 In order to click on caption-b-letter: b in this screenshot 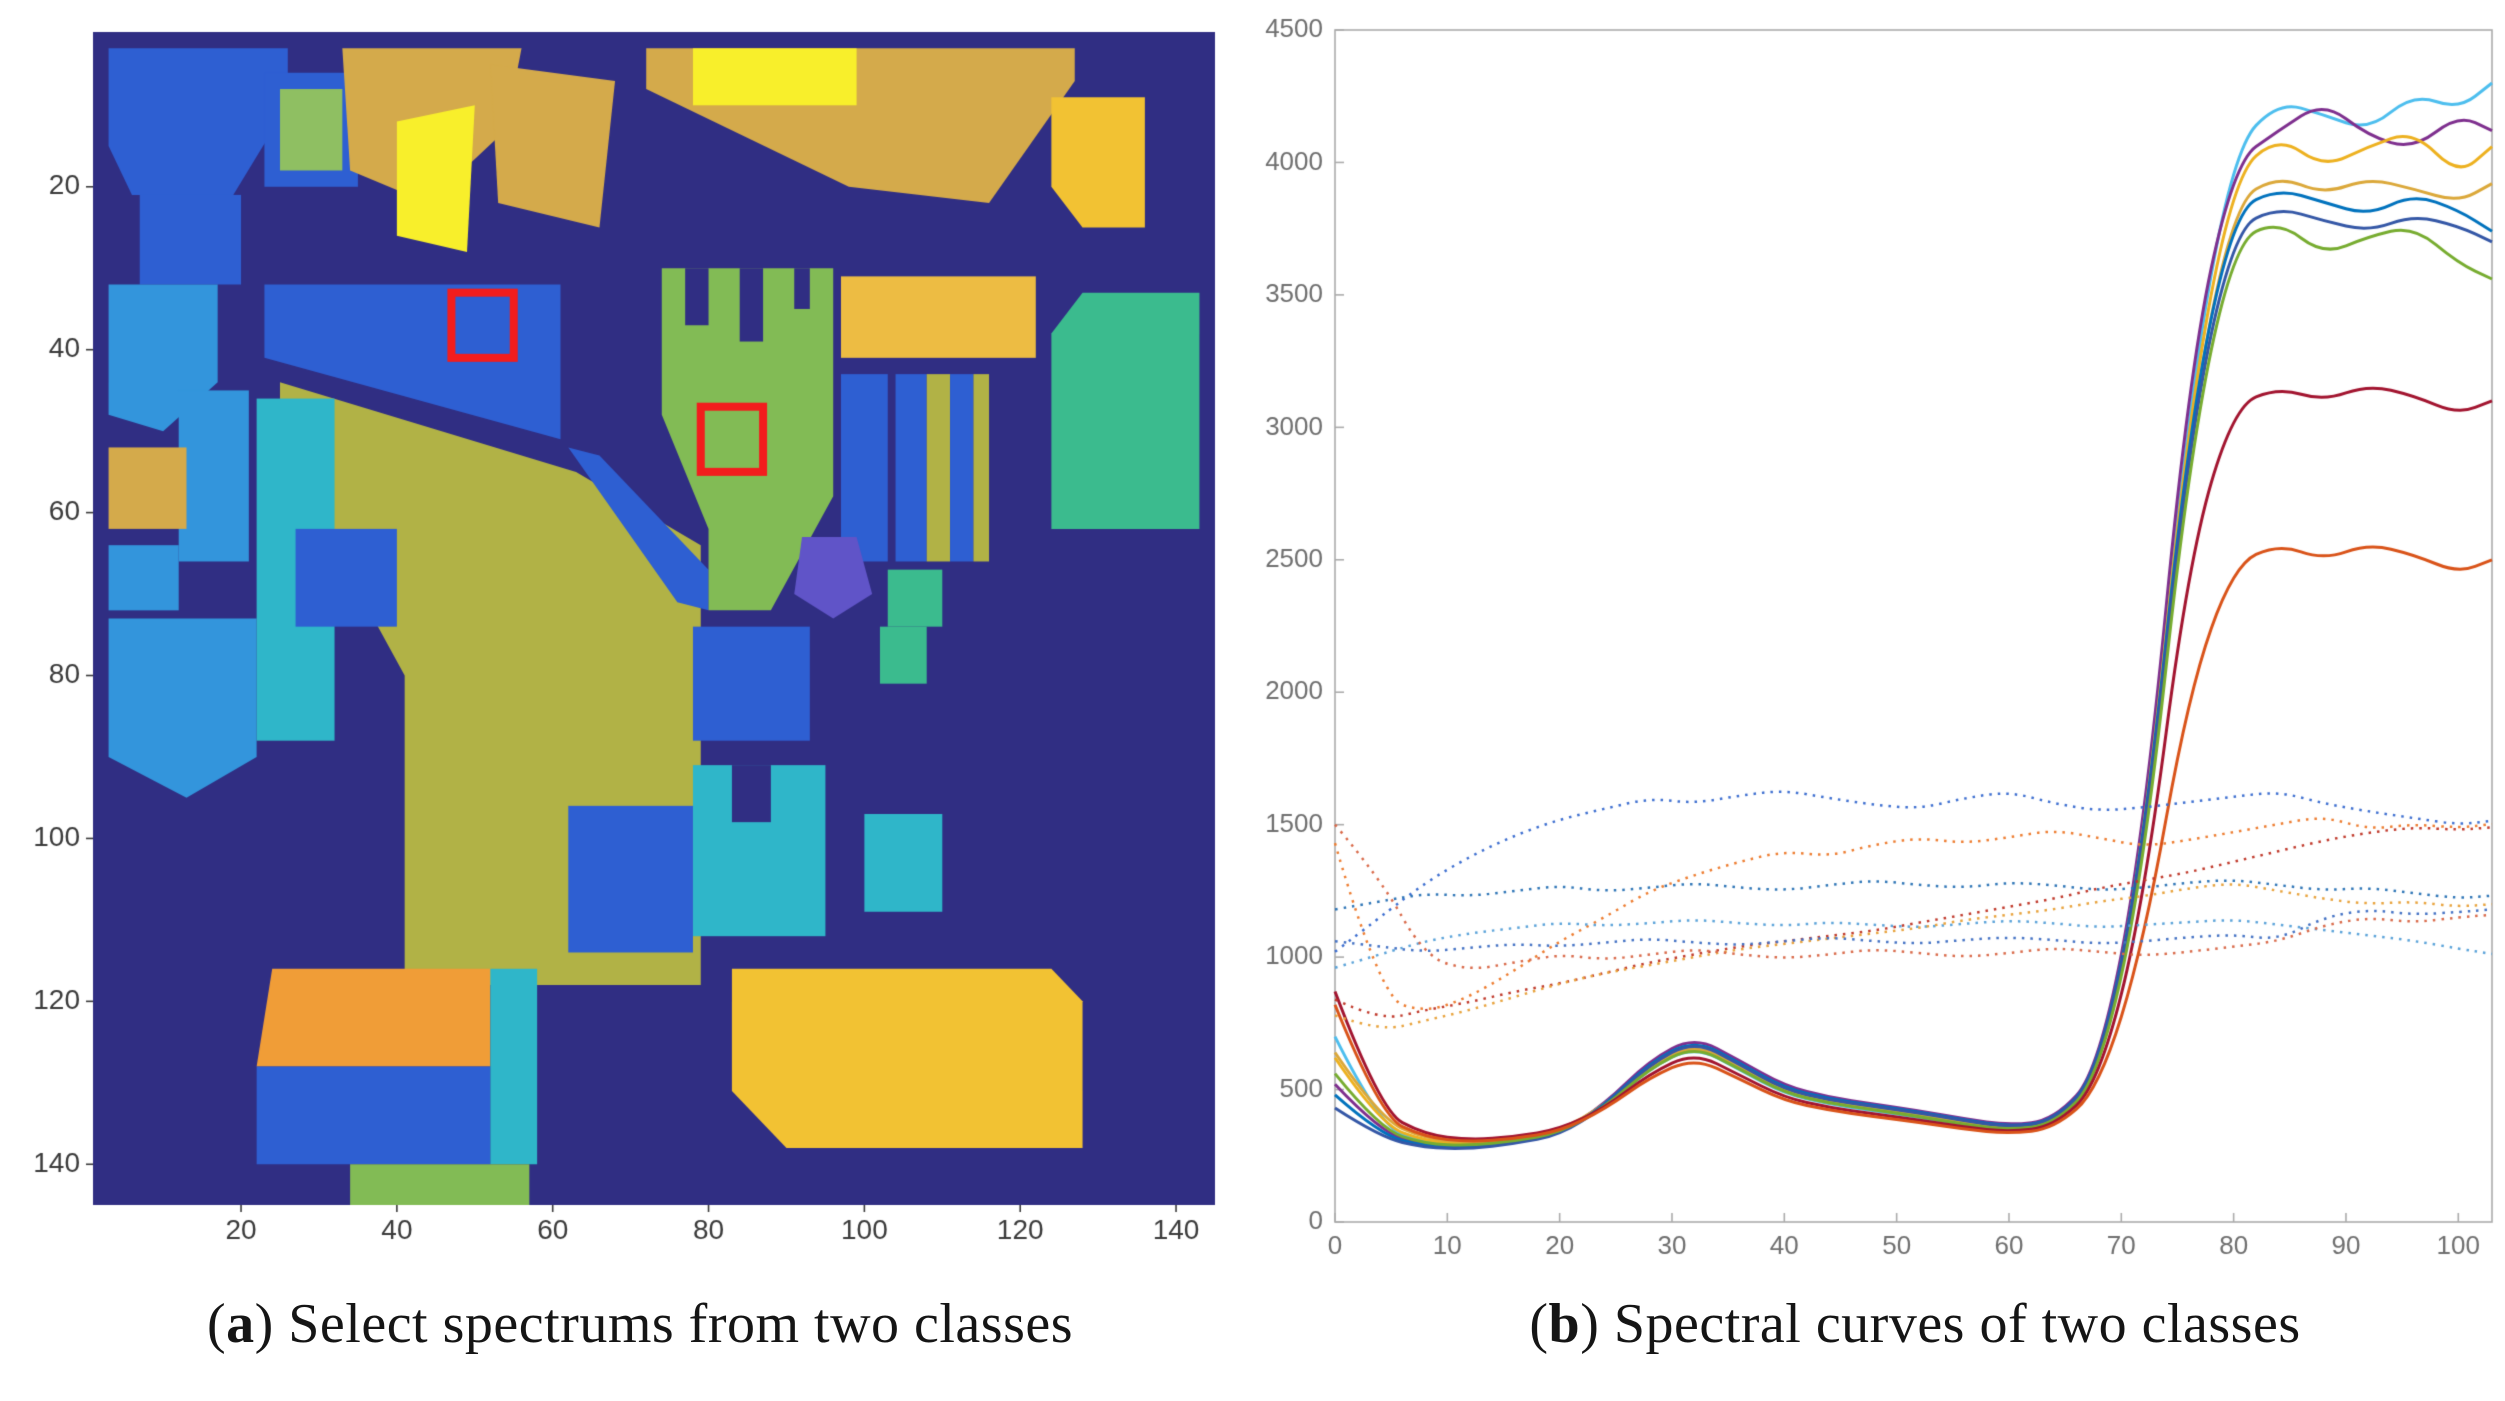, I will do `click(1564, 1324)`.